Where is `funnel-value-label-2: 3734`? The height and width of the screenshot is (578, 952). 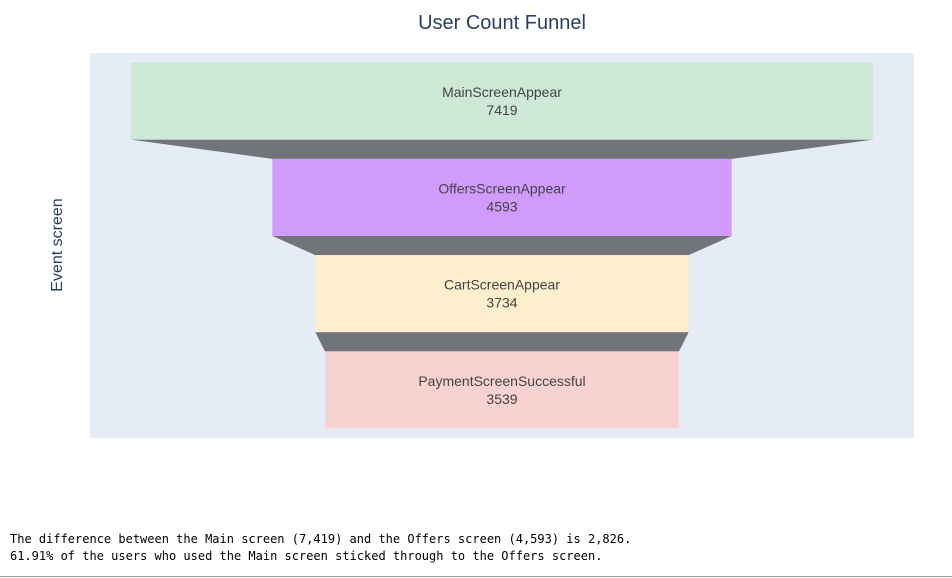 funnel-value-label-2: 3734 is located at coordinates (501, 303).